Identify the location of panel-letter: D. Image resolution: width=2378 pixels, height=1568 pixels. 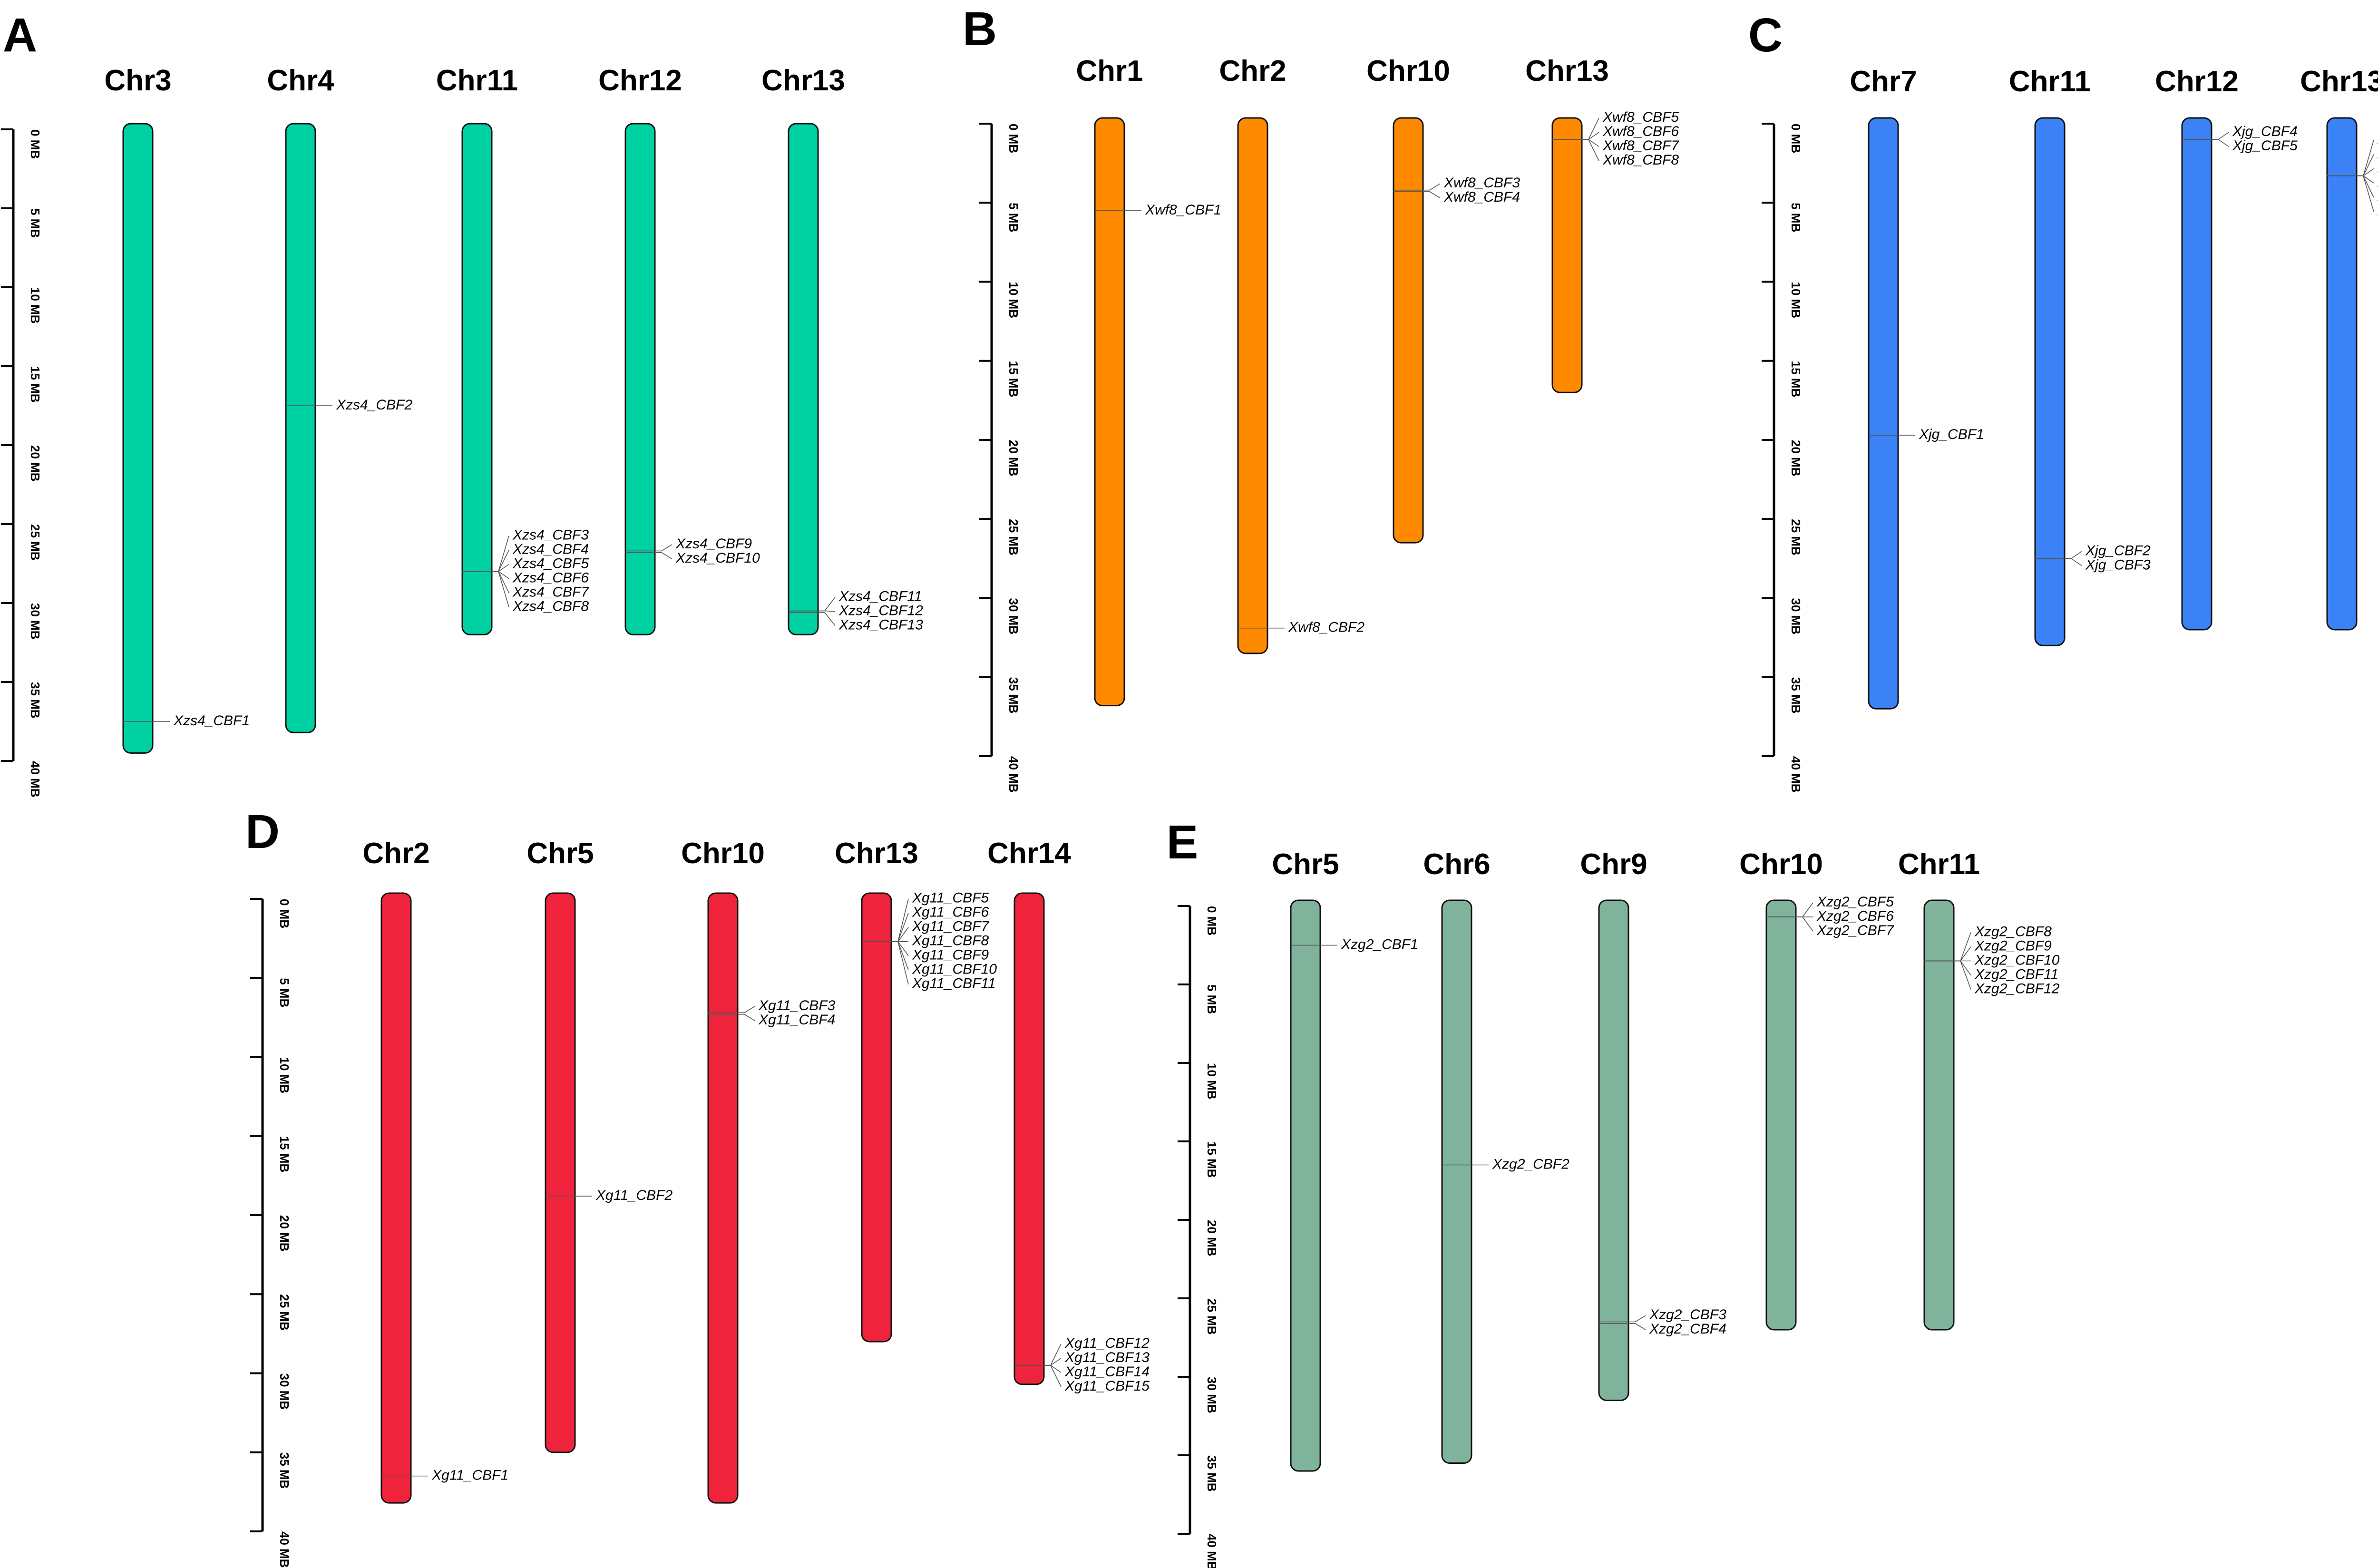
(262, 832).